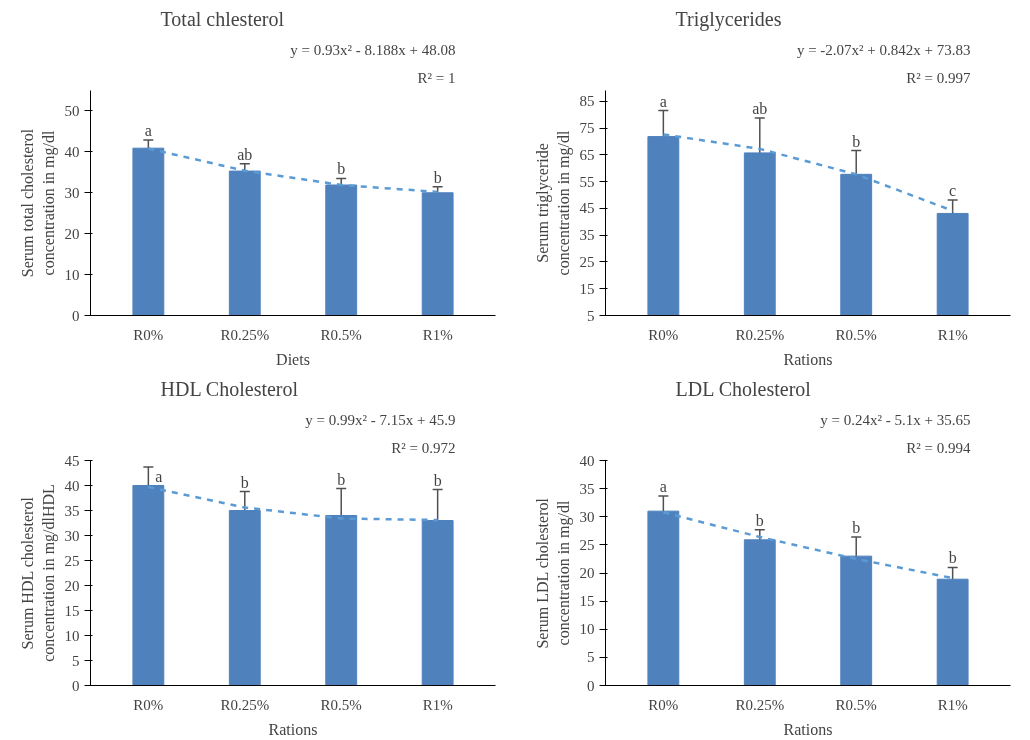 The image size is (1030, 740). I want to click on text: R² = 0.994, so click(938, 447).